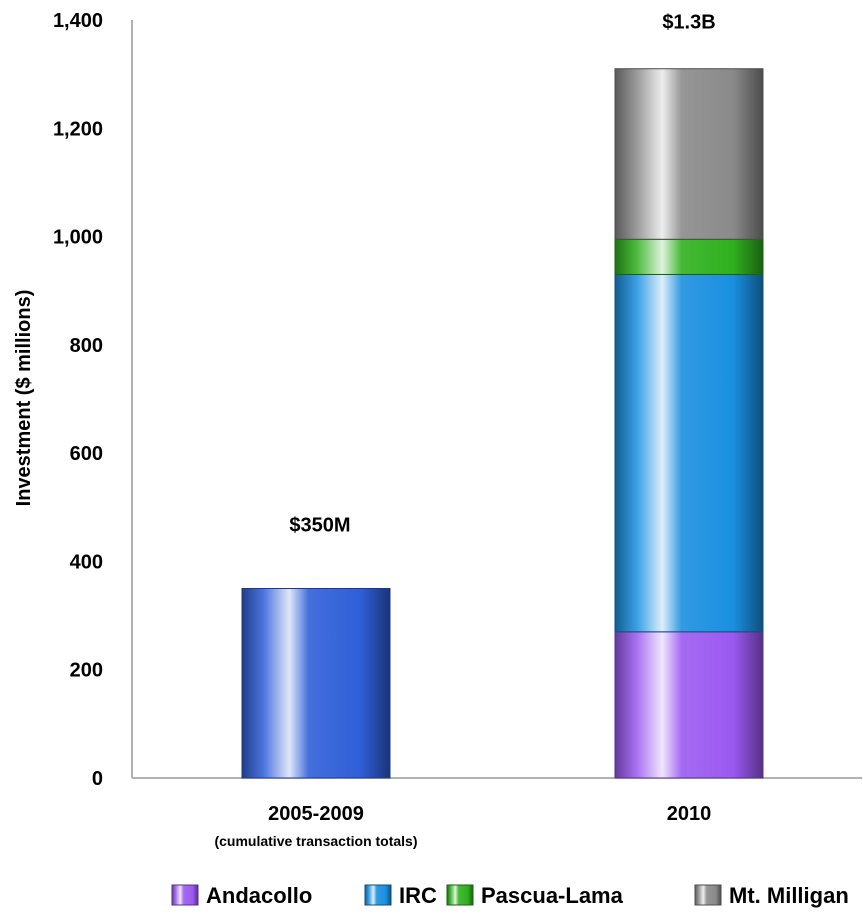 Image resolution: width=863 pixels, height=921 pixels. I want to click on bar-2005-2009, so click(316, 683).